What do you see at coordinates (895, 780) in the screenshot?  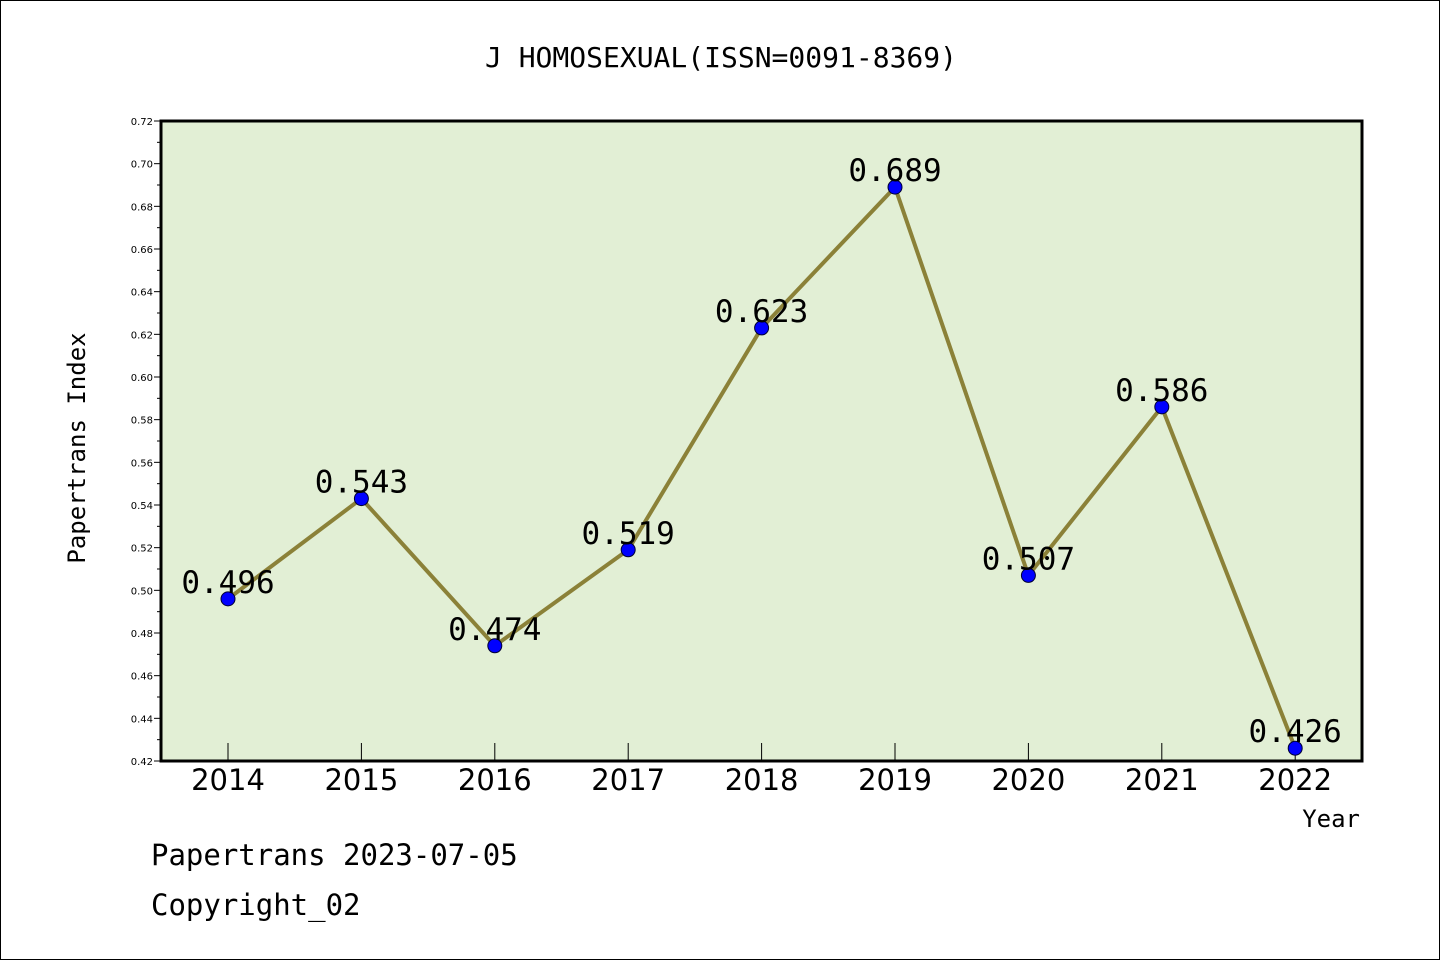 I see `x-tick-label: 2019` at bounding box center [895, 780].